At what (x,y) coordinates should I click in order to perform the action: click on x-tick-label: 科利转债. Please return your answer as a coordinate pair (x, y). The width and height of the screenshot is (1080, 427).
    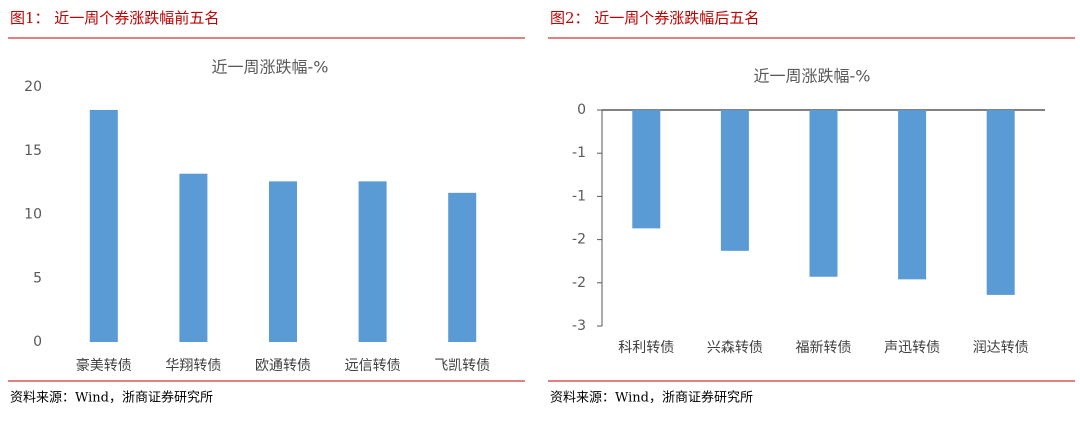
    Looking at the image, I should click on (646, 348).